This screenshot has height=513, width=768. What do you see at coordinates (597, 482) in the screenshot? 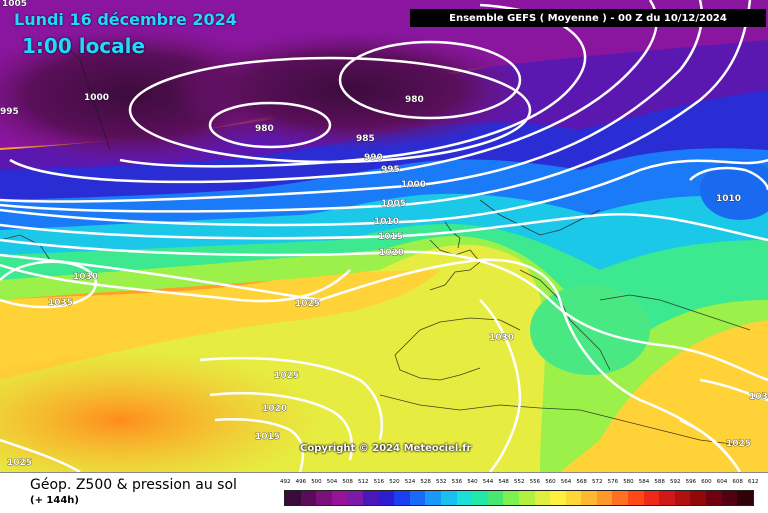
I see `legend-label: 572` at bounding box center [597, 482].